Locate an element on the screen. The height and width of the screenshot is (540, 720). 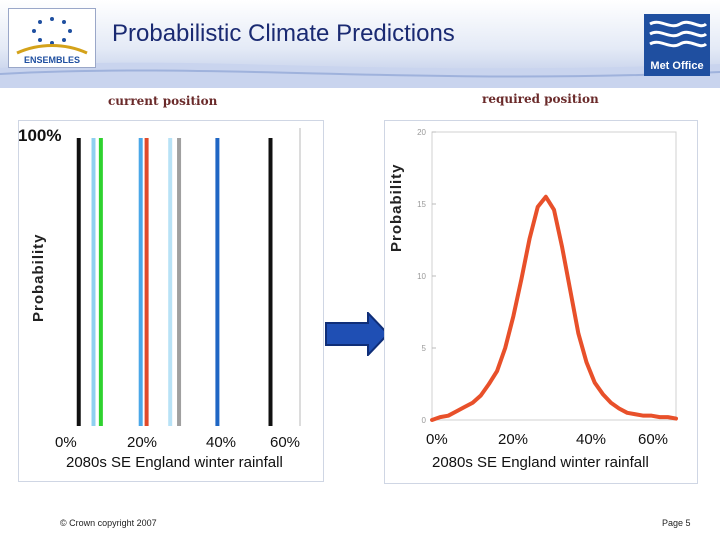
left-x-tick: 20% is located at coordinates (142, 442).